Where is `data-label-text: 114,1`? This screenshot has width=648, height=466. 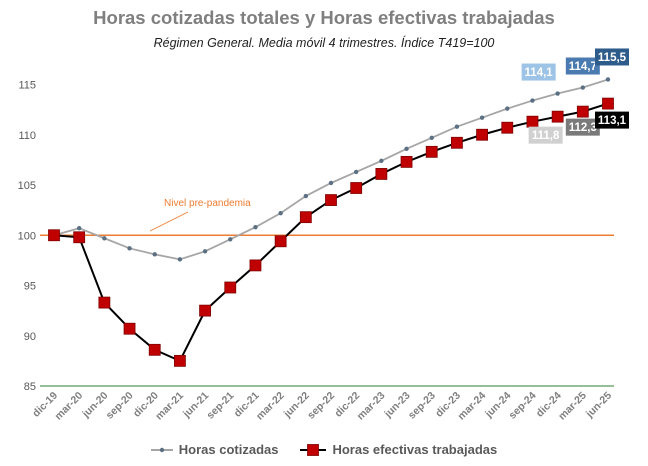 data-label-text: 114,1 is located at coordinates (539, 73).